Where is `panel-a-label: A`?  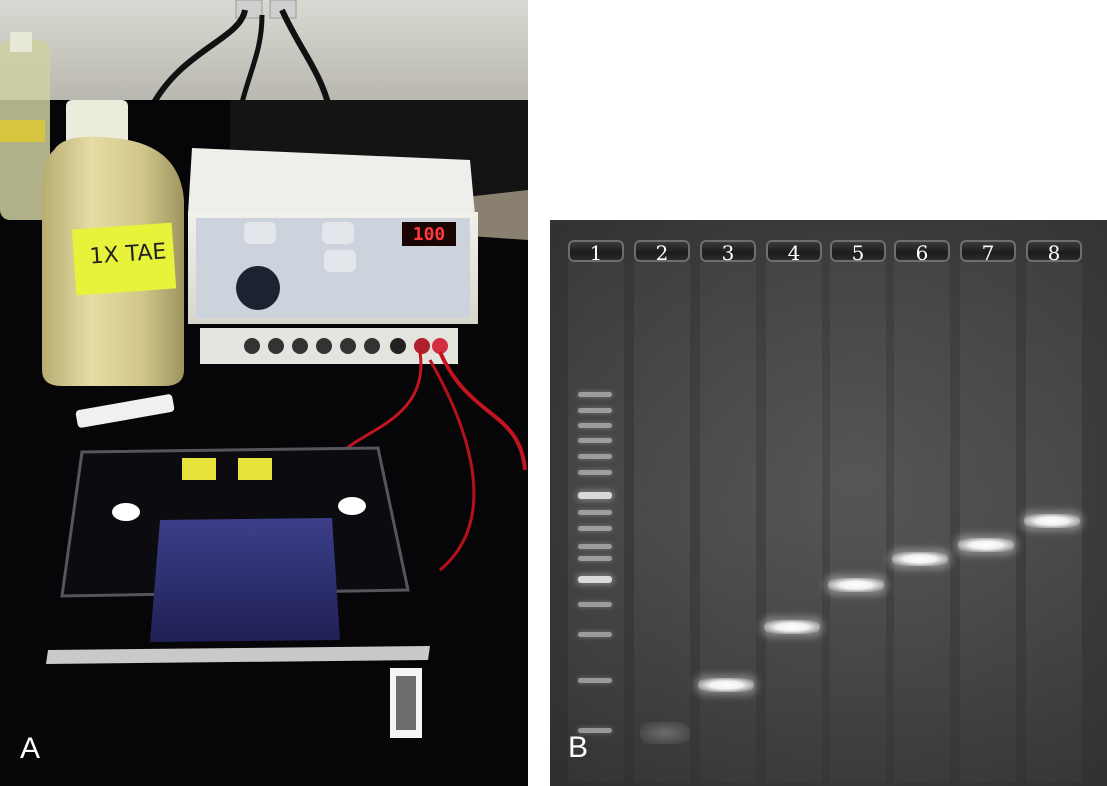
panel-a-label: A is located at coordinates (30, 748).